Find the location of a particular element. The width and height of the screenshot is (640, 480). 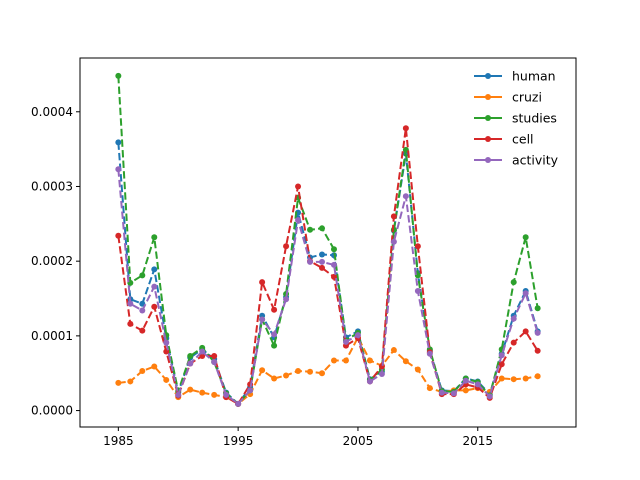

data-point-activity-2012 is located at coordinates (441, 392).